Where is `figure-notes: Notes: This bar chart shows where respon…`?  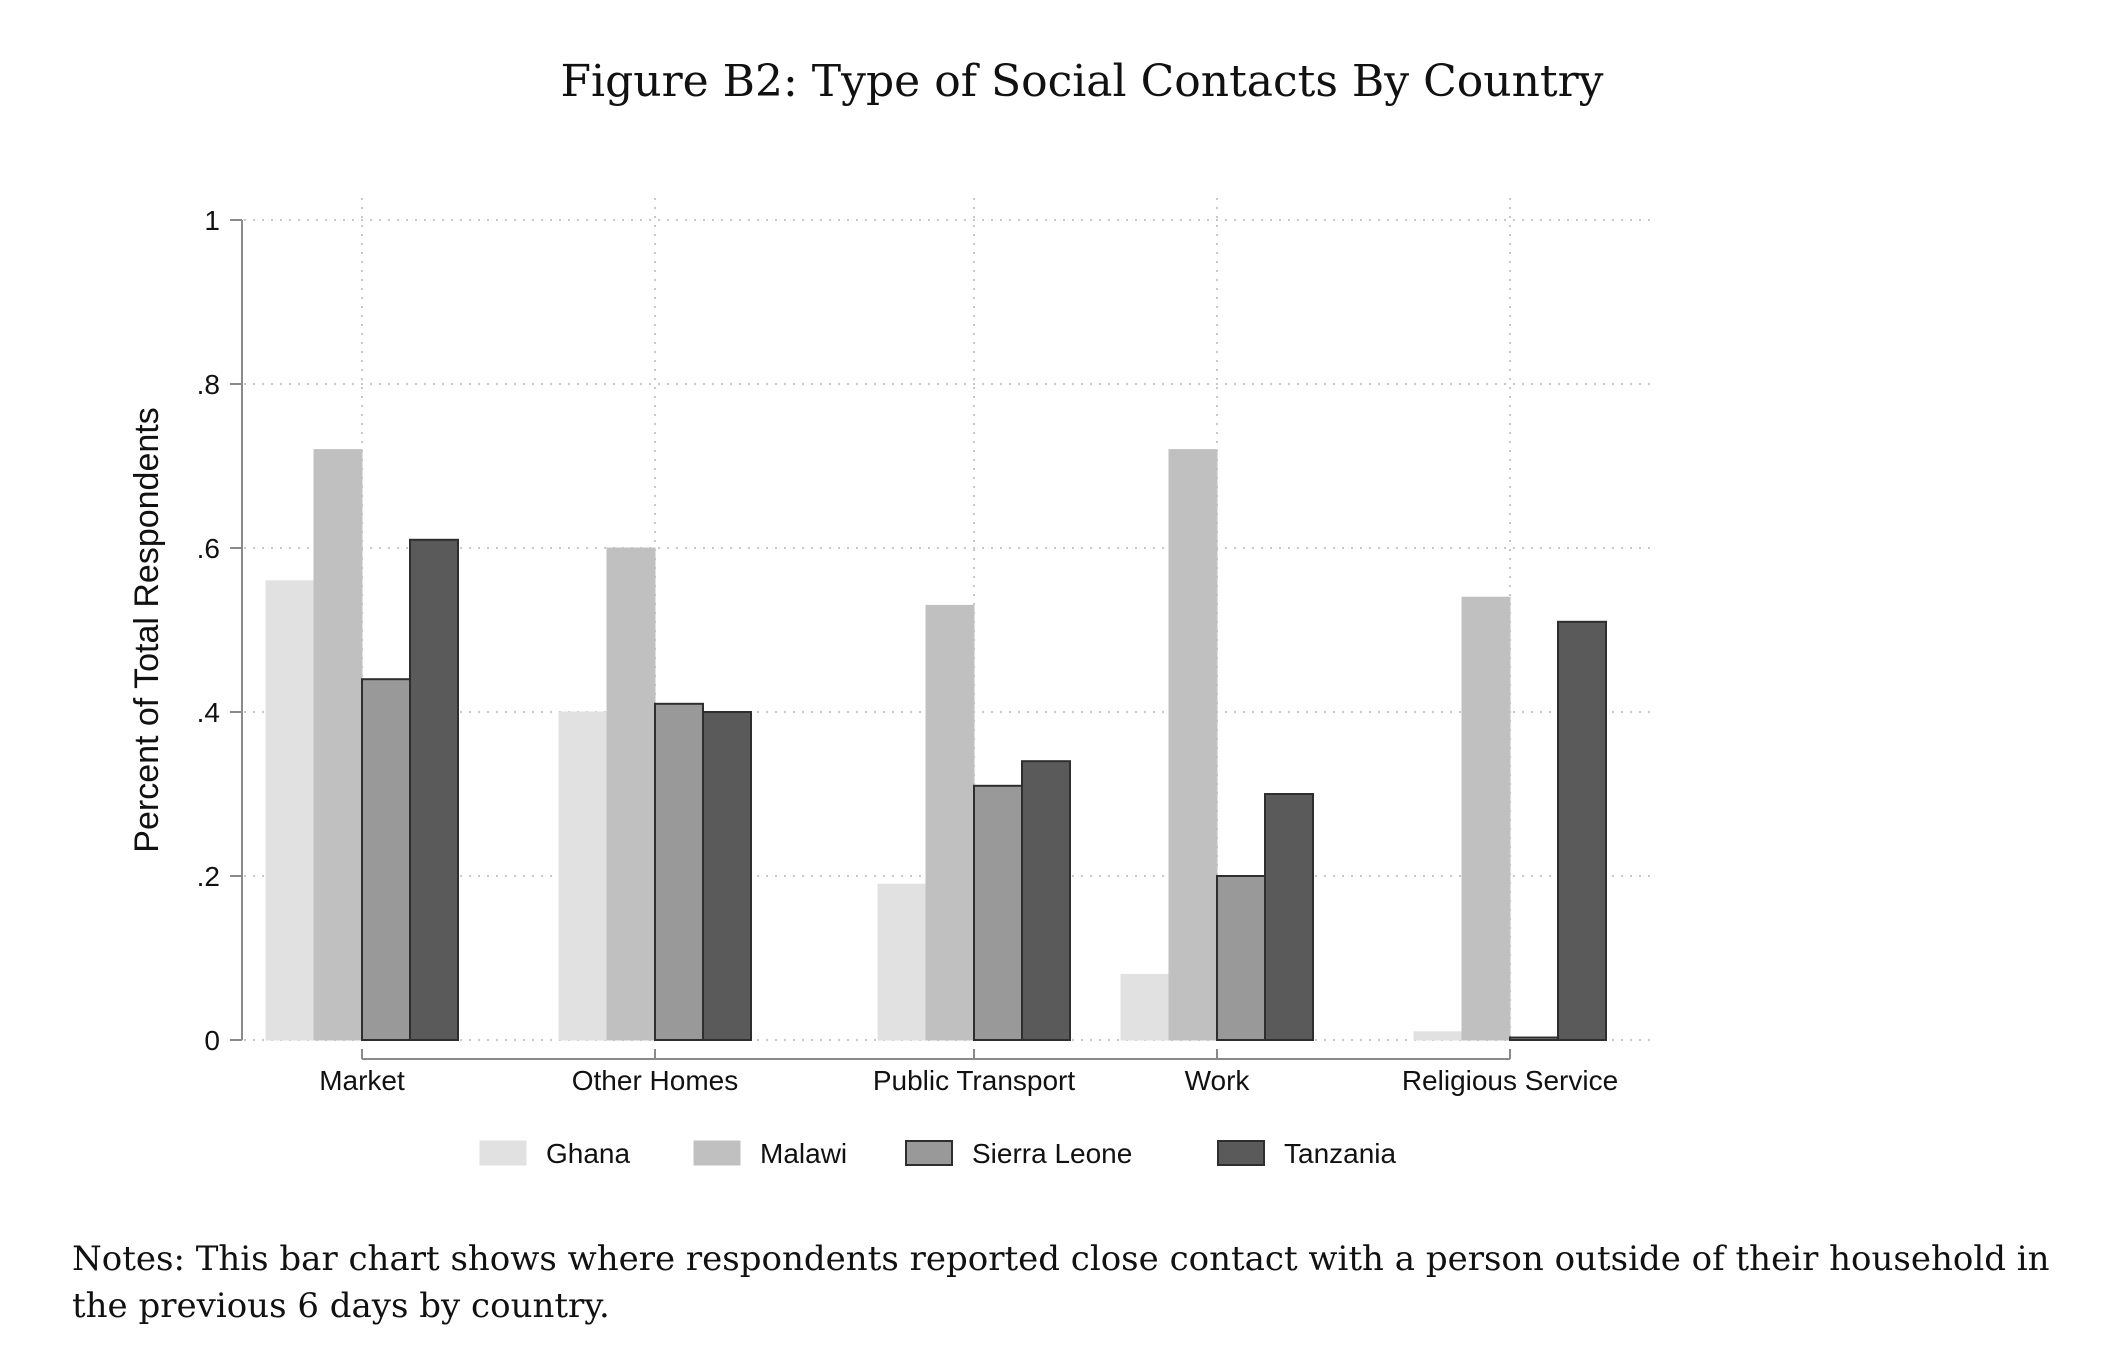
figure-notes: Notes: This bar chart shows where respon… is located at coordinates (1061, 1282).